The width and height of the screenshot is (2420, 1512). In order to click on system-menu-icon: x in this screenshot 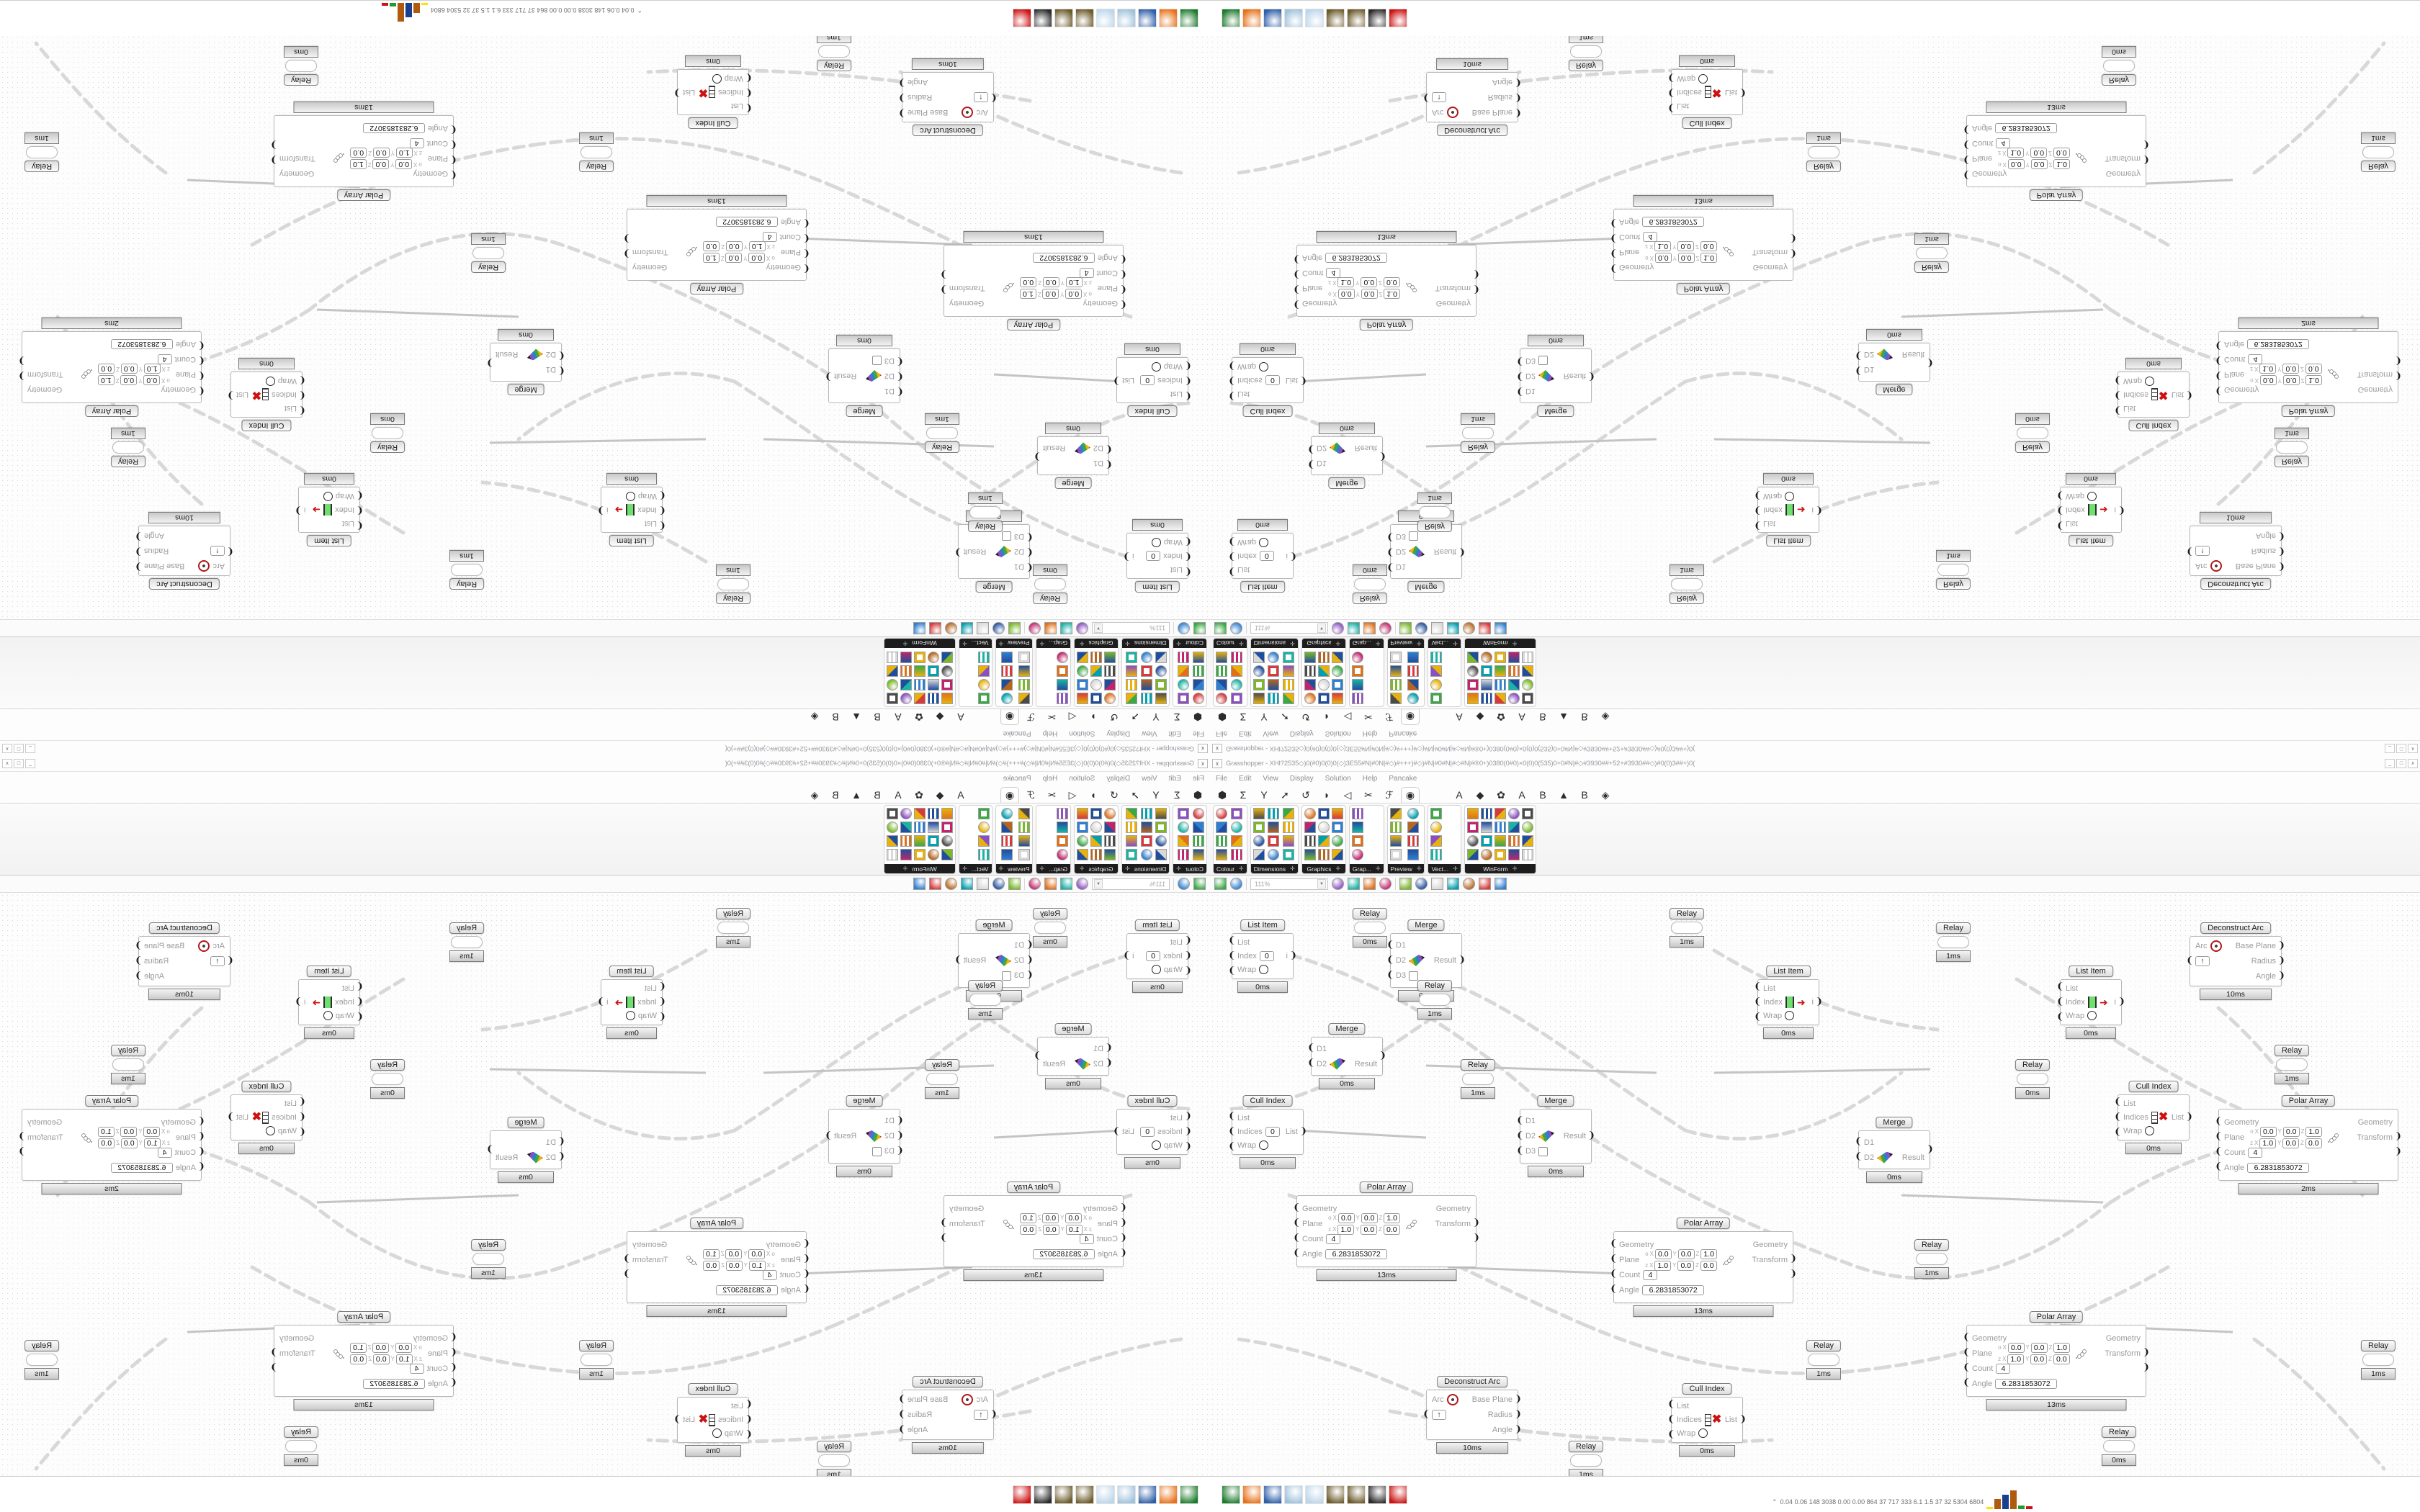, I will do `click(1203, 748)`.